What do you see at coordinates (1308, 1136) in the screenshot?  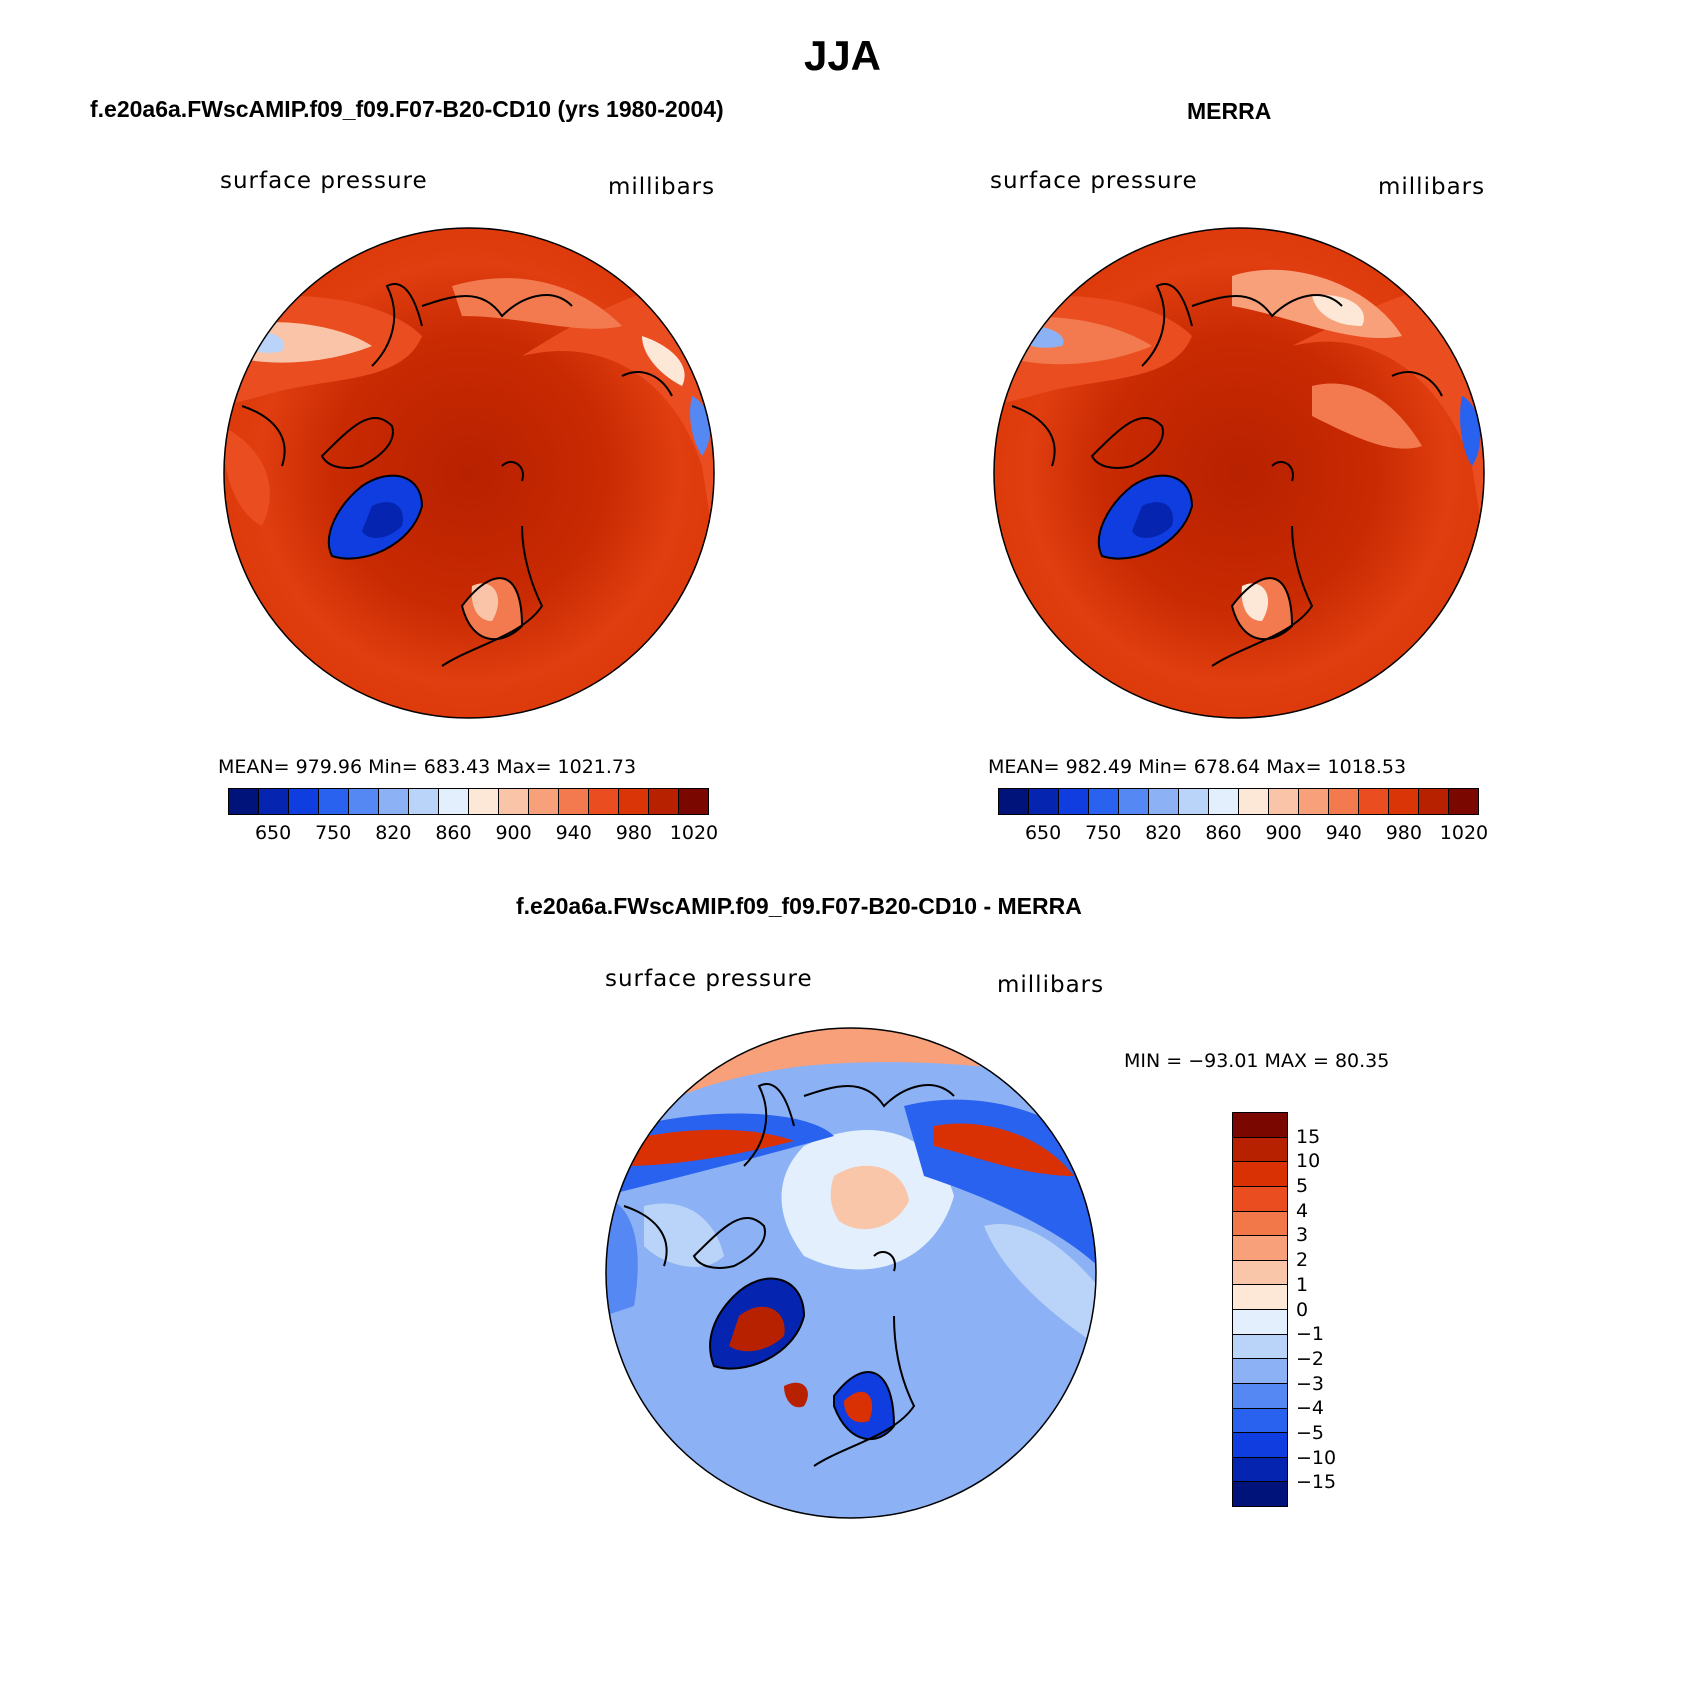 I see `colorbar-tick-label: 15` at bounding box center [1308, 1136].